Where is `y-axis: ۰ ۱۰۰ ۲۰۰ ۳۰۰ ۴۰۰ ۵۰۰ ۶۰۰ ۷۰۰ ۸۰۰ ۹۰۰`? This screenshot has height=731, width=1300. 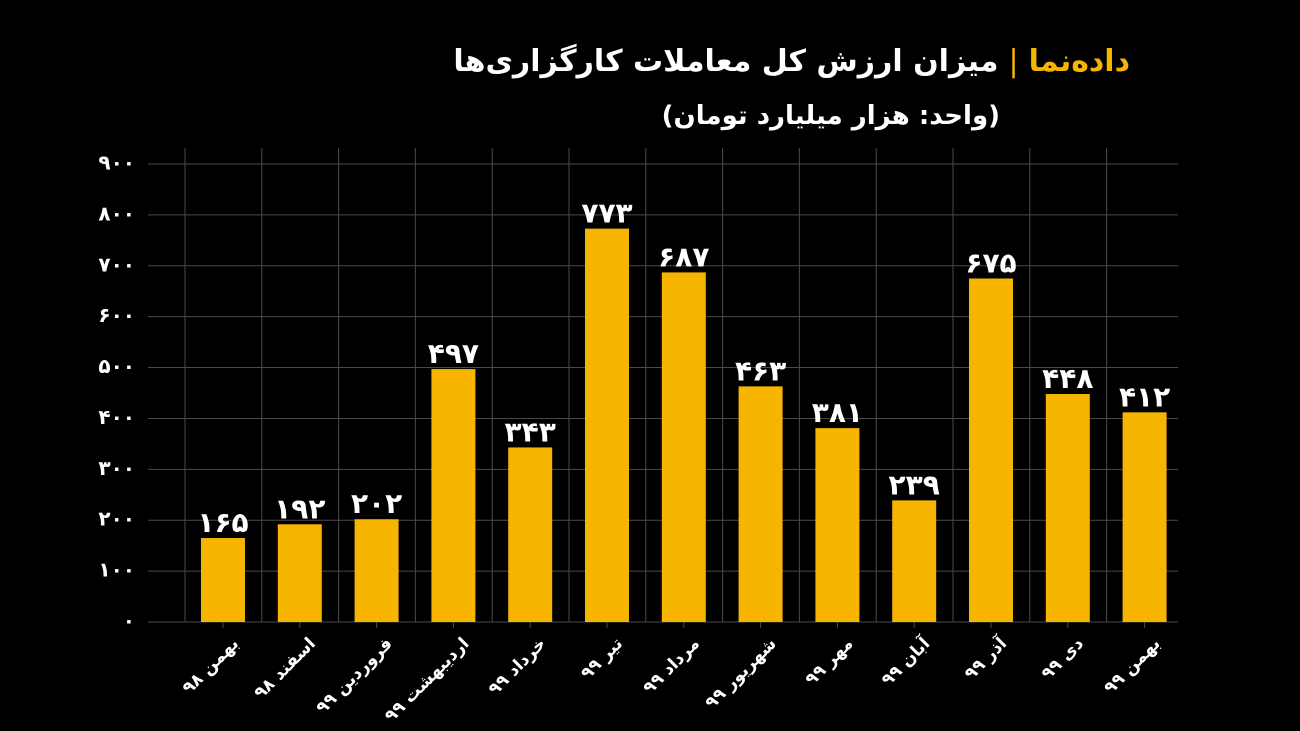 y-axis: ۰ ۱۰۰ ۲۰۰ ۳۰۰ ۴۰۰ ۵۰۰ ۶۰۰ ۷۰۰ ۸۰۰ ۹۰۰ is located at coordinates (116, 392).